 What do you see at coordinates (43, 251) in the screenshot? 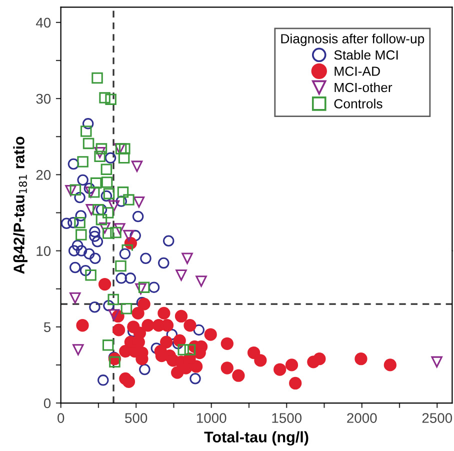
I see `y-tick-label: 10` at bounding box center [43, 251].